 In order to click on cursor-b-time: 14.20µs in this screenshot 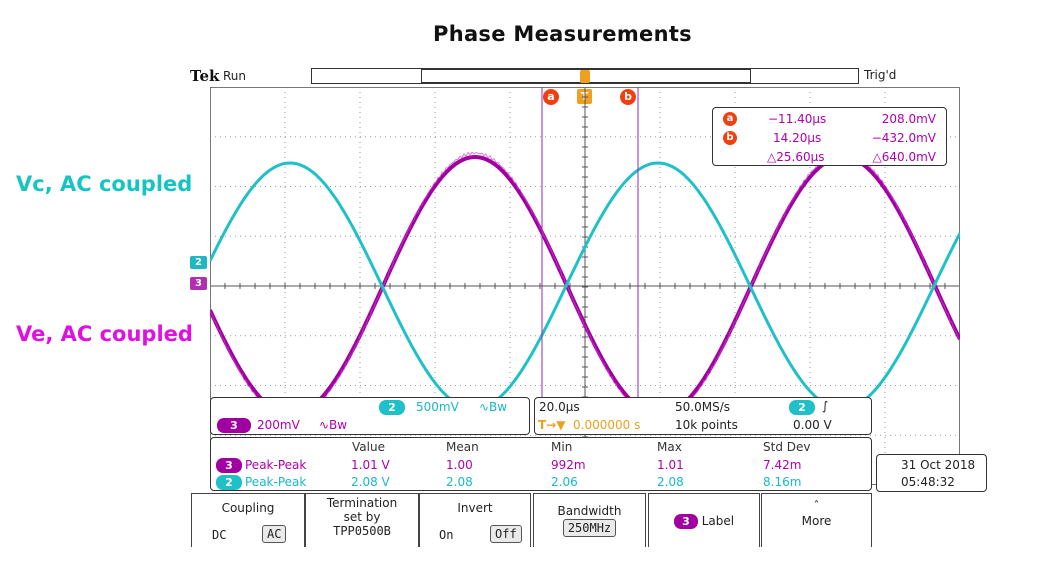, I will do `click(797, 138)`.